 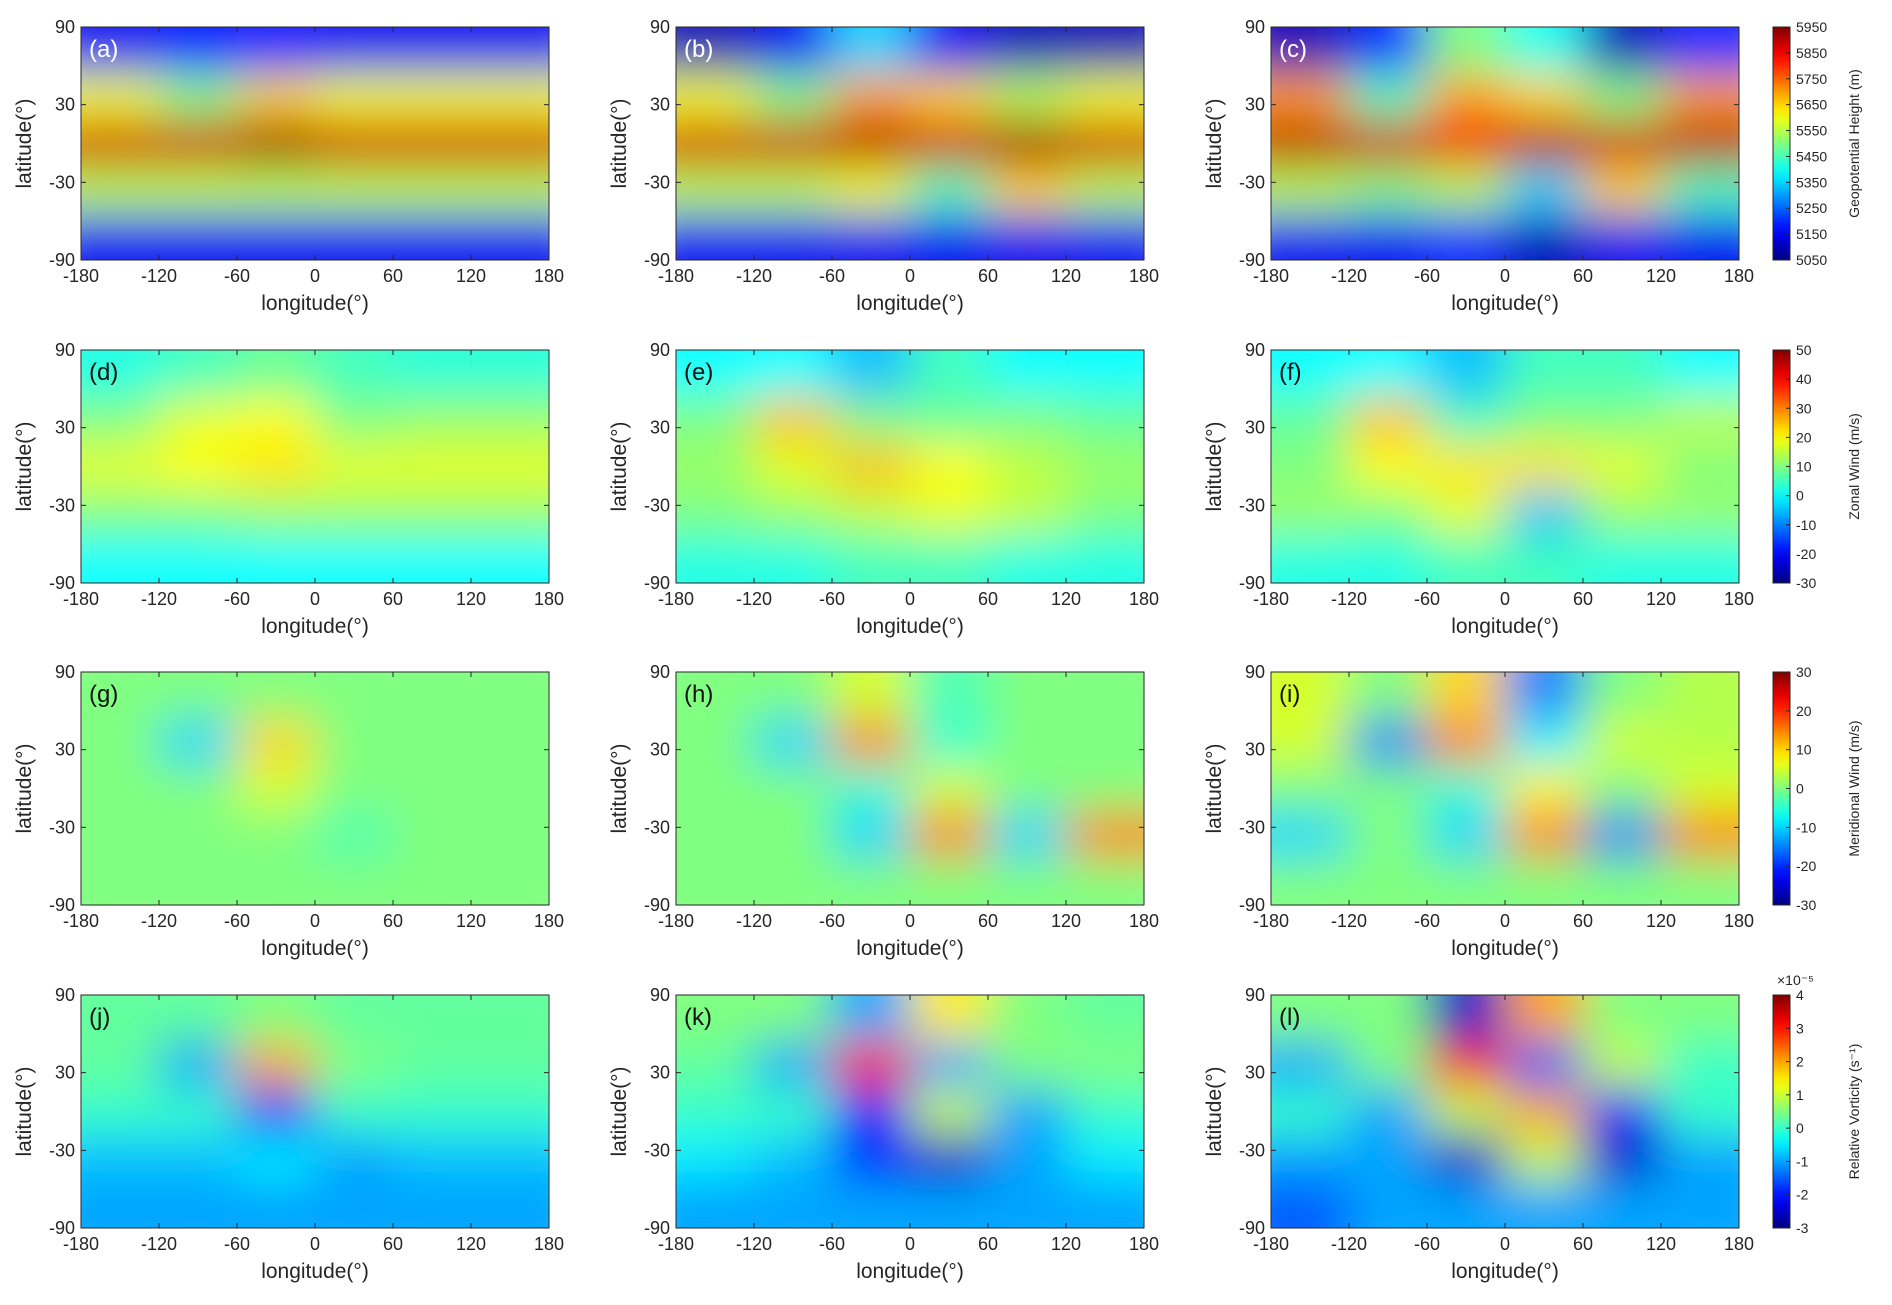 What do you see at coordinates (1252, 905) in the screenshot?
I see `y-tick-label: -90` at bounding box center [1252, 905].